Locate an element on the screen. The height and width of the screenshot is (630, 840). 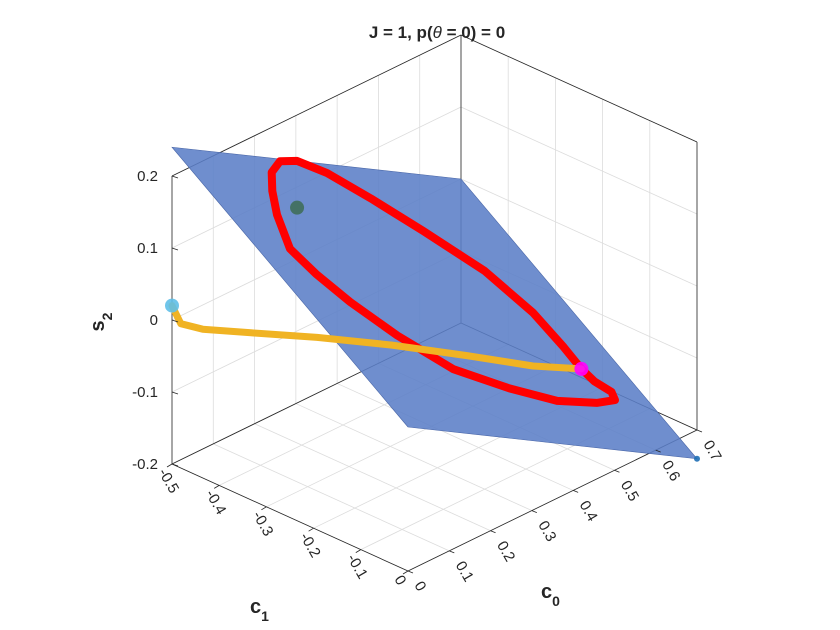
tick-label-s2: 0 is located at coordinates (154, 320).